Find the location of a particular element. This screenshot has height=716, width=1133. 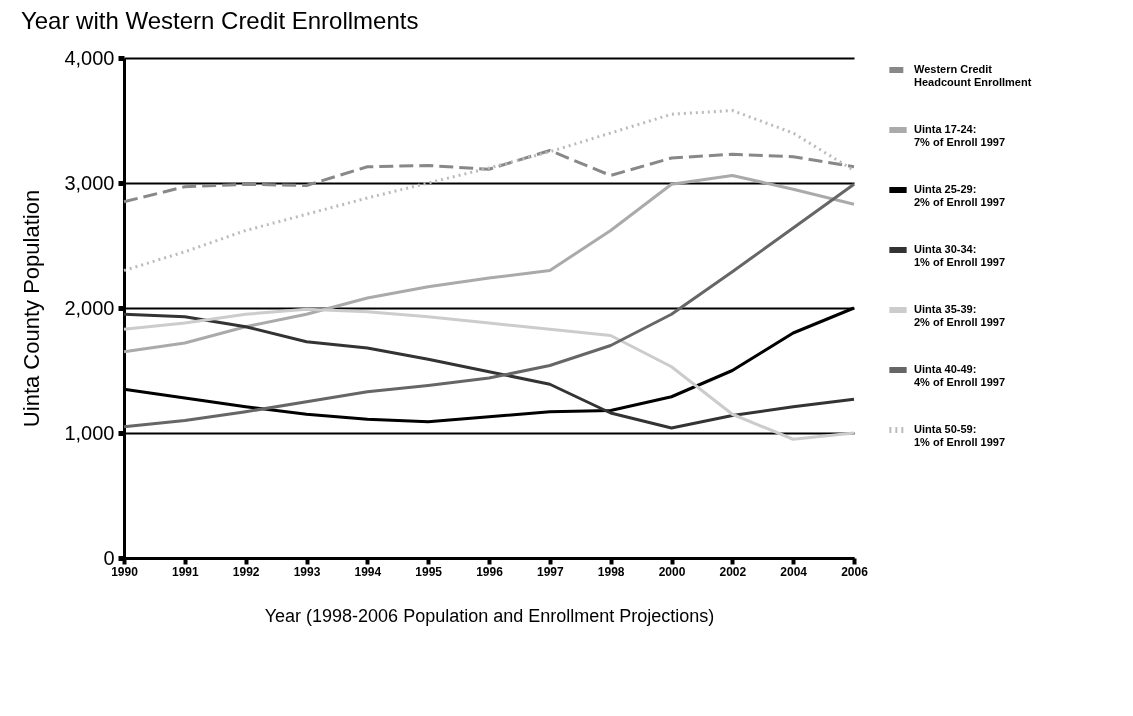

line-series is located at coordinates (489, 176).